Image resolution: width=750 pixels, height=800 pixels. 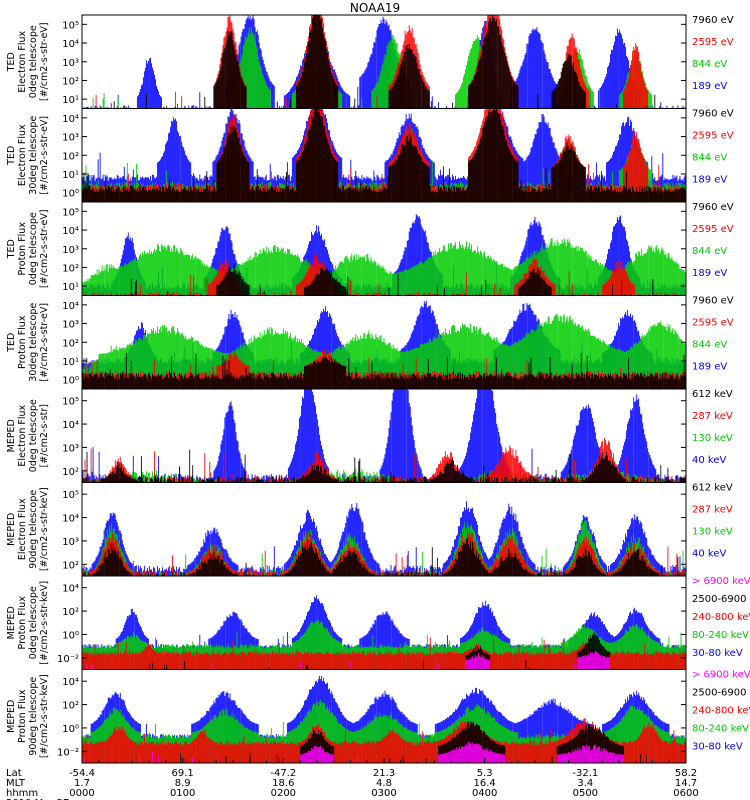 I want to click on legend-entry: 80-240 keV, so click(x=720, y=635).